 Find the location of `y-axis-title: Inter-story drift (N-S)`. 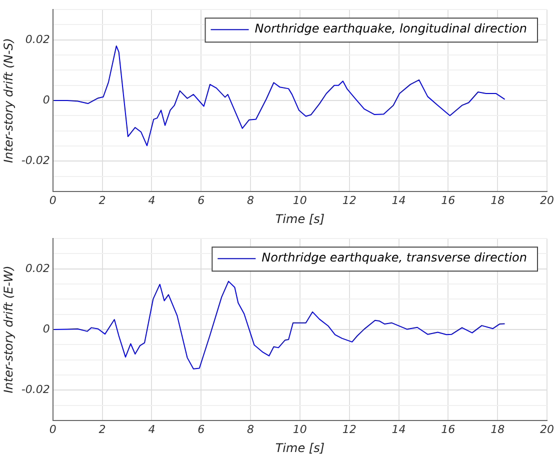

y-axis-title: Inter-story drift (N-S) is located at coordinates (8, 100).